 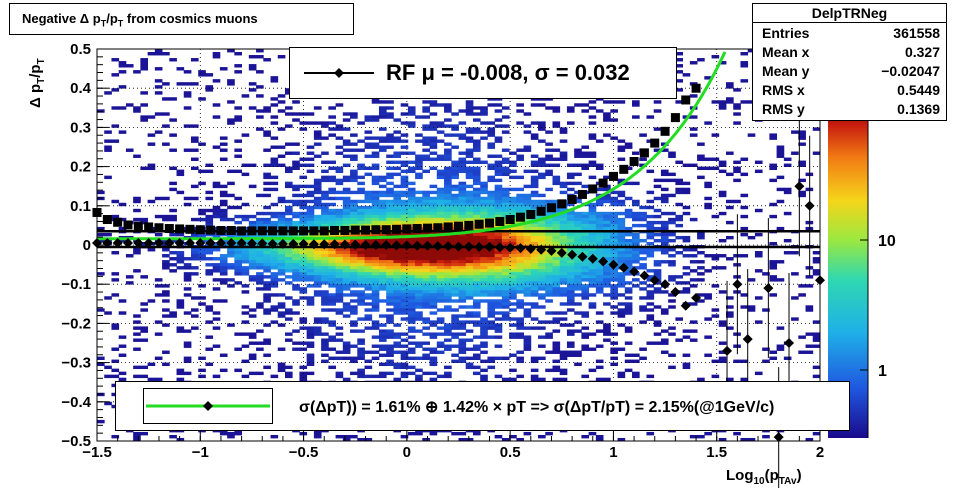 What do you see at coordinates (716, 452) in the screenshot?
I see `x-tick-label: 1.5` at bounding box center [716, 452].